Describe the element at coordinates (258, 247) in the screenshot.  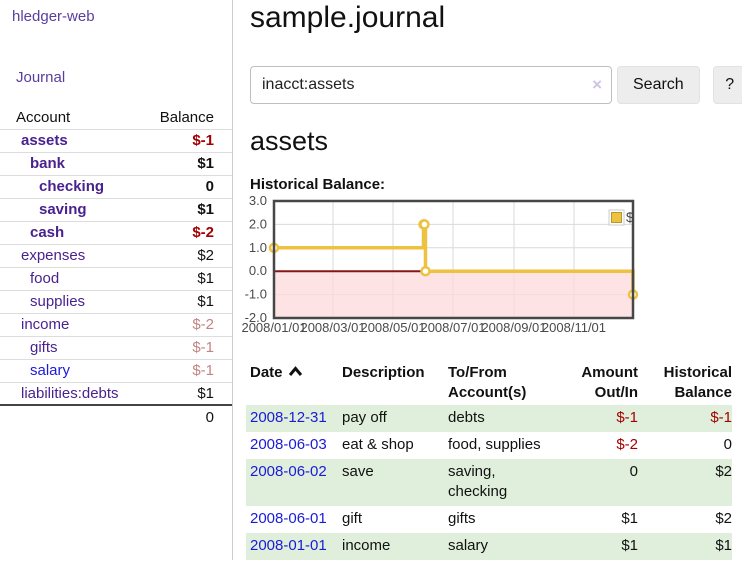
I see `svg-text: 1.0` at that location.